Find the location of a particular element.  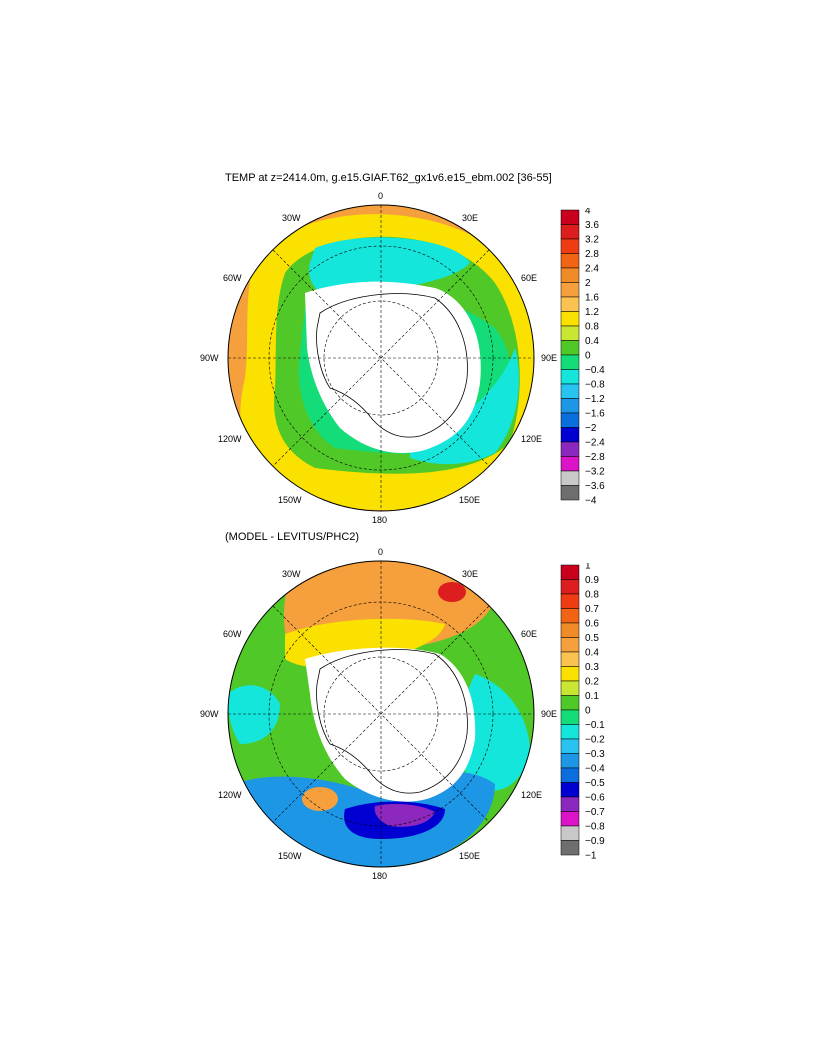

colorbar-tick-label: −2.4 is located at coordinates (595, 443).